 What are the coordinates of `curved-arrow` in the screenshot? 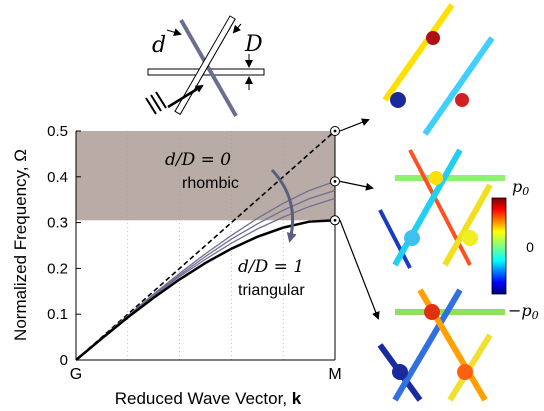 It's located at (283, 205).